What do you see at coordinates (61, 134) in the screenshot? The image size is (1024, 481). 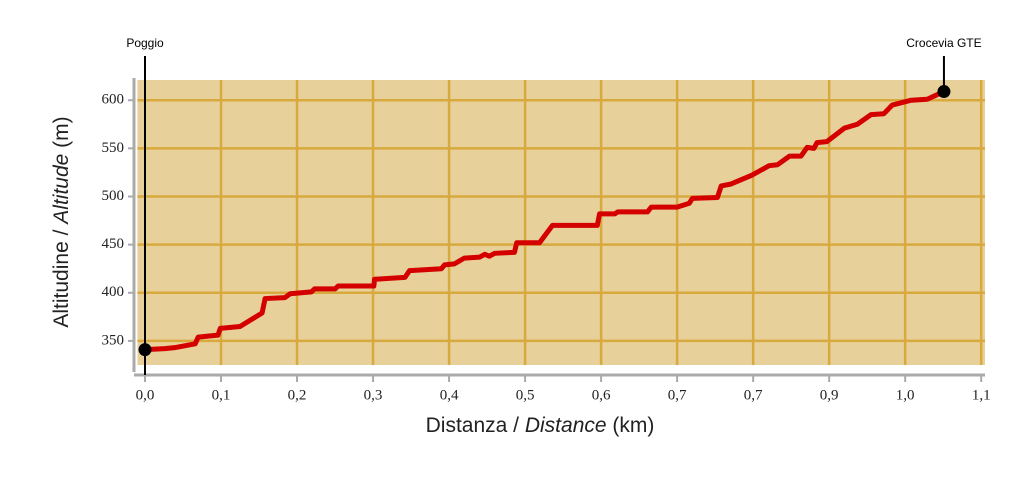 I see `y-axis-title-part: (m)` at bounding box center [61, 134].